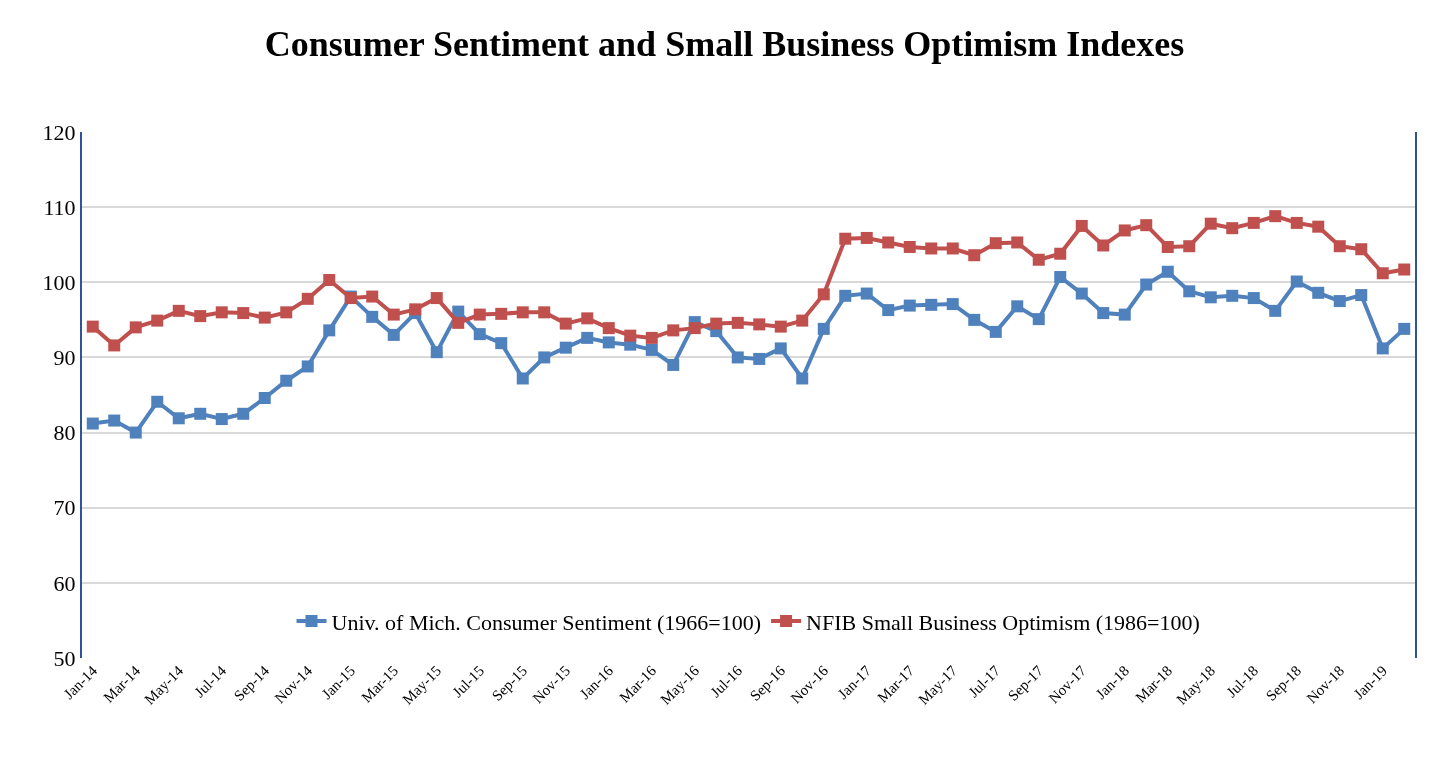  Describe the element at coordinates (59, 132) in the screenshot. I see `y-tick-label: 120` at that location.